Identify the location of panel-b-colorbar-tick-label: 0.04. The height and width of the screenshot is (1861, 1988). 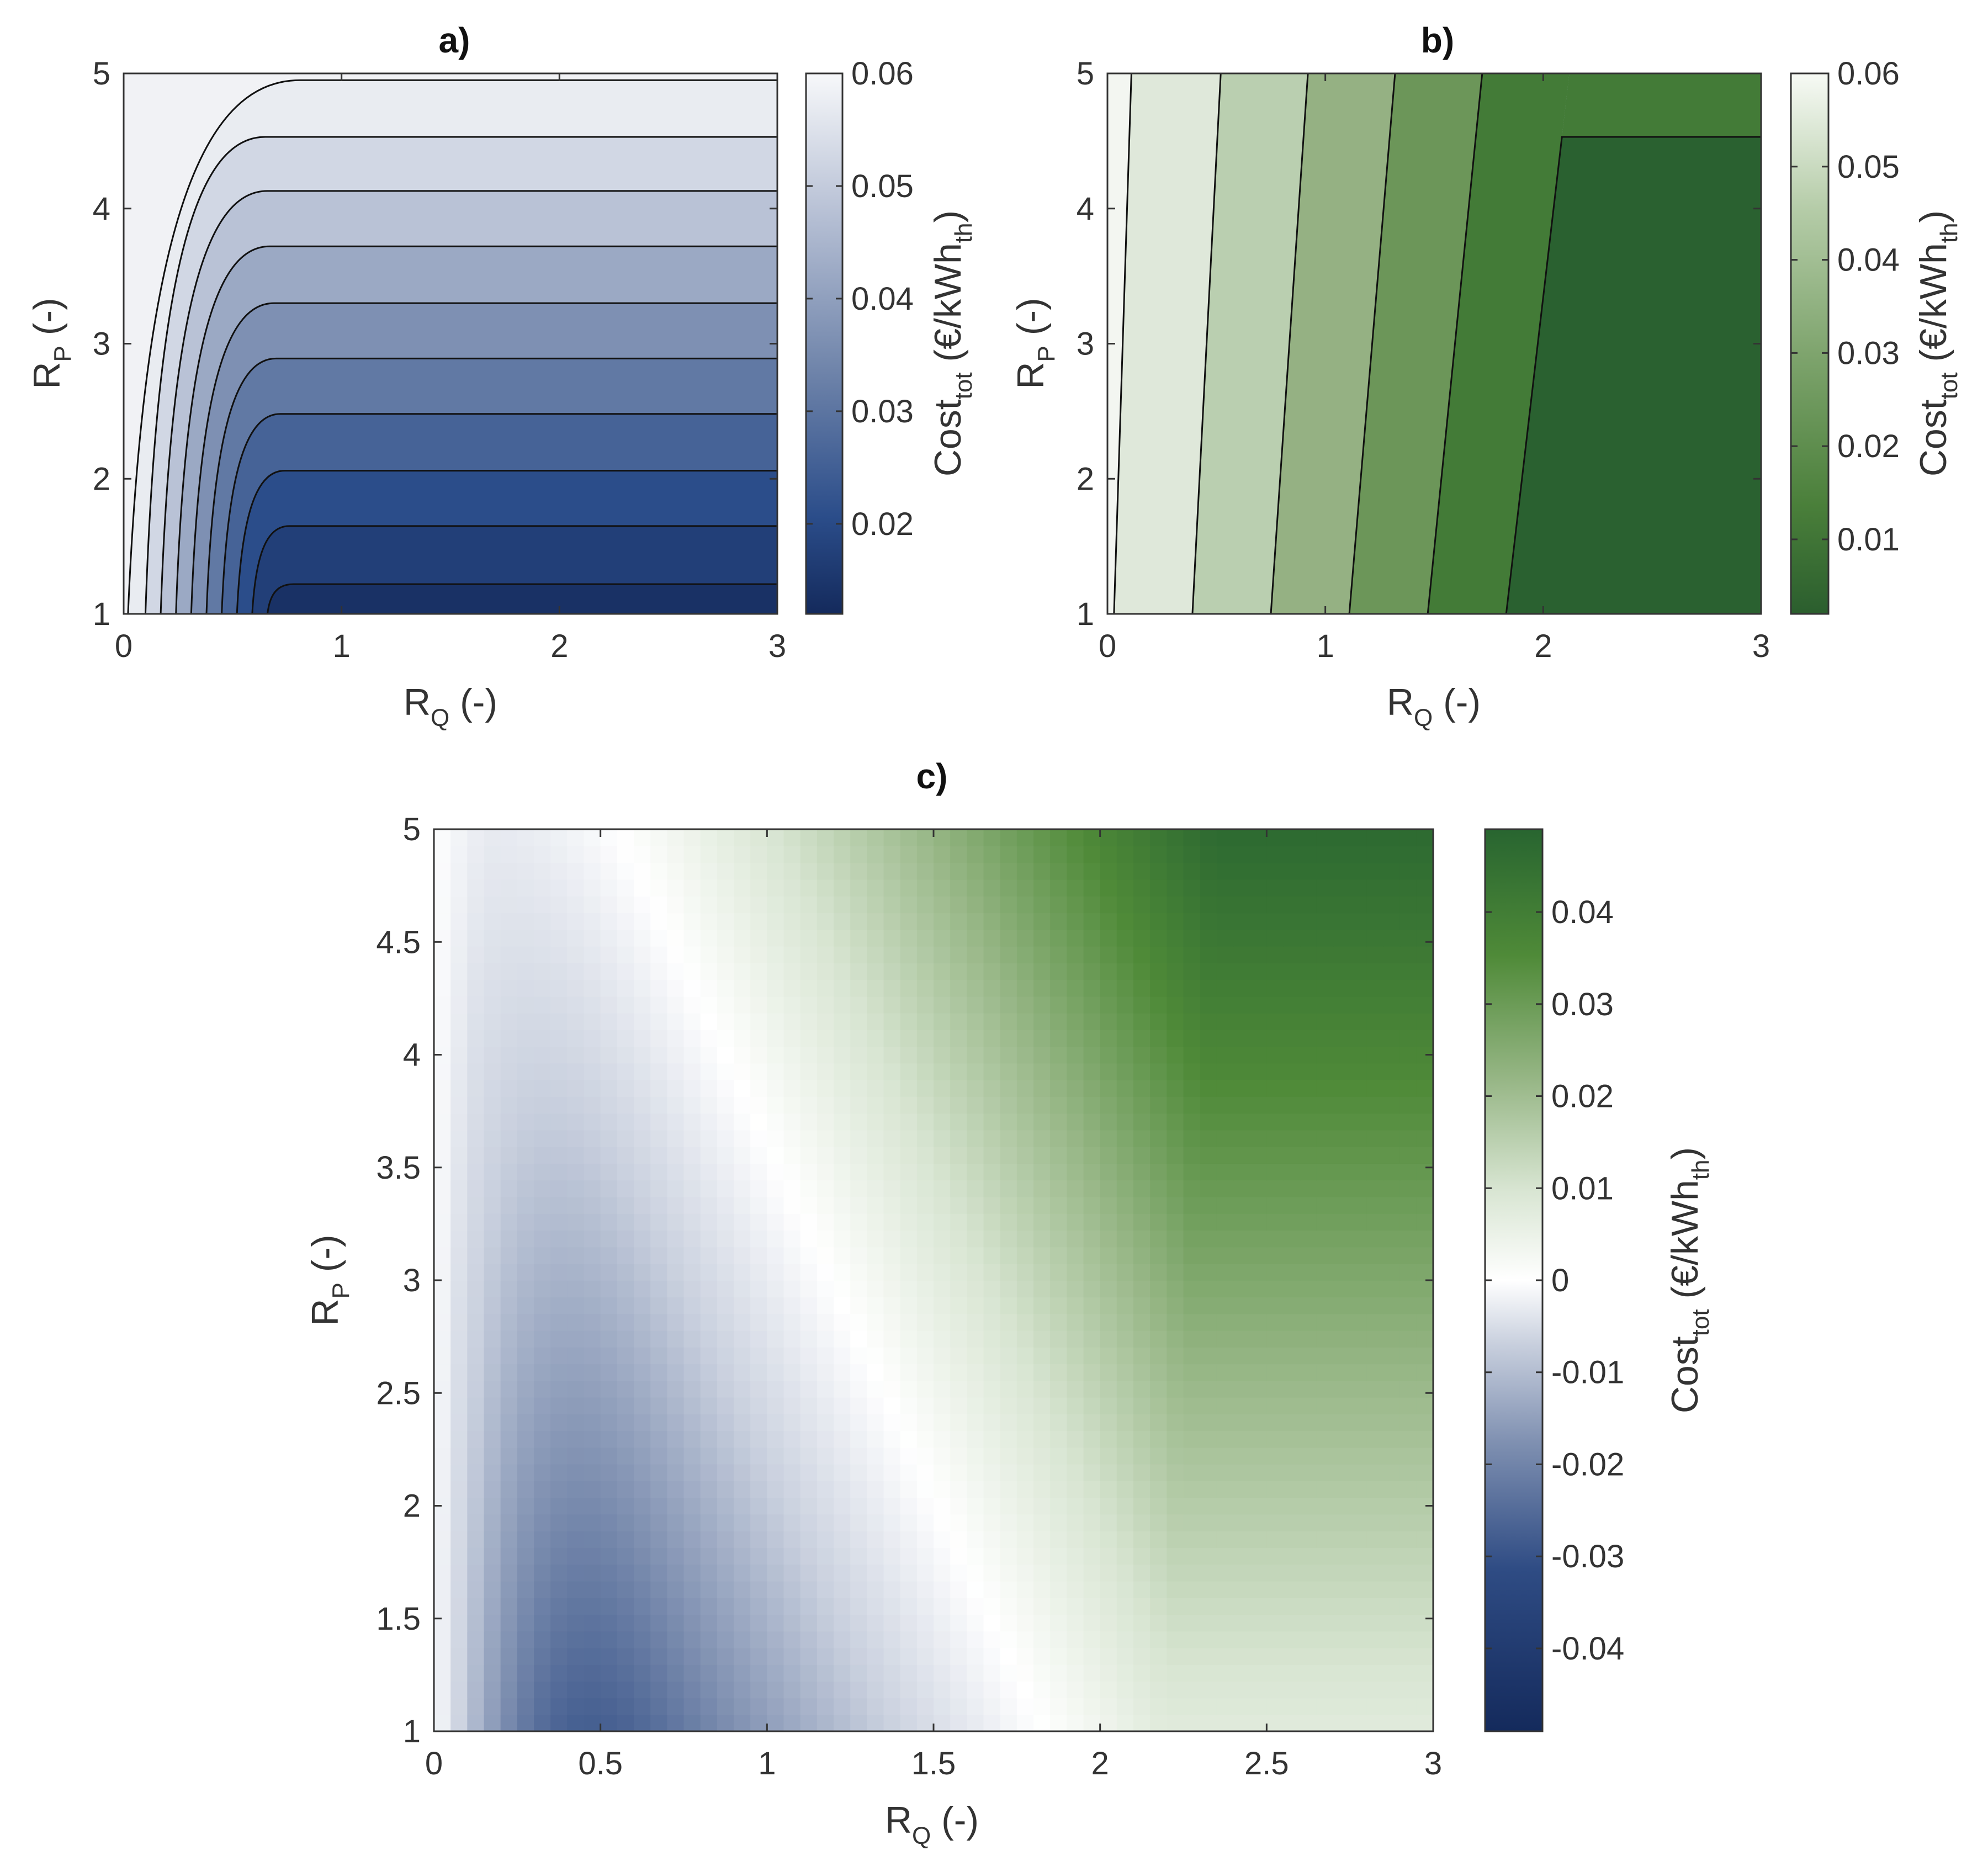
(1868, 260).